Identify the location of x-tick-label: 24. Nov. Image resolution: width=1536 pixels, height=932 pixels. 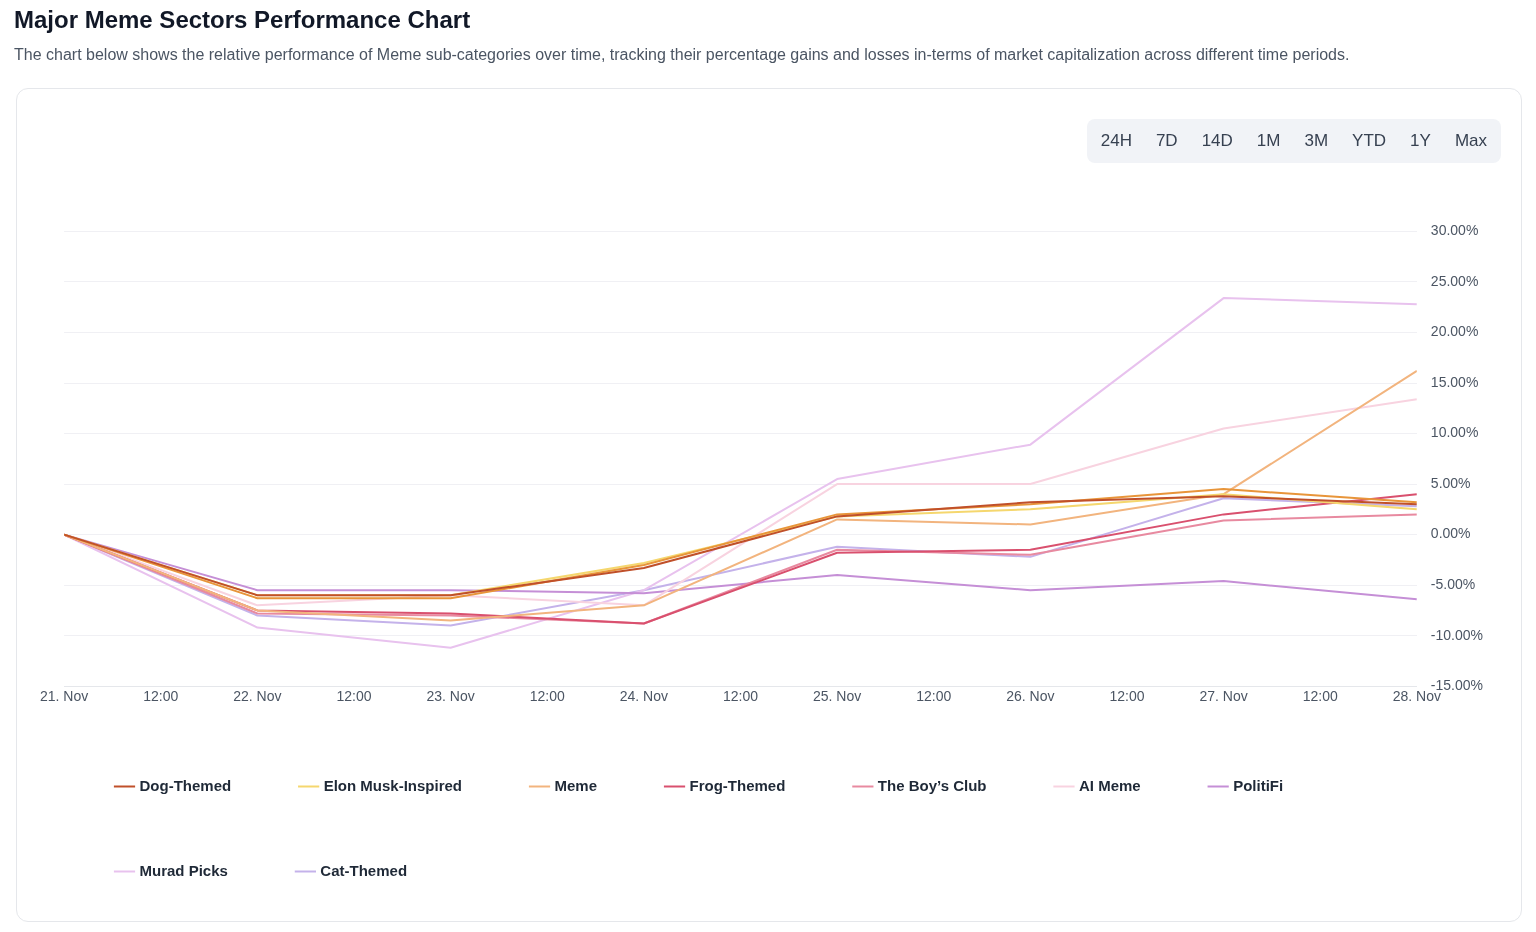
(643, 696).